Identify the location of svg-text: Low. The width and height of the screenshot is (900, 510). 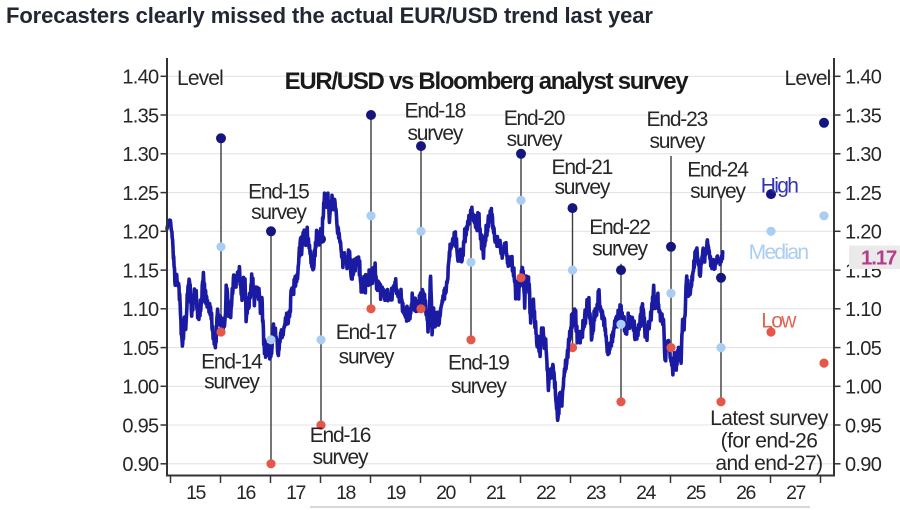
(779, 320).